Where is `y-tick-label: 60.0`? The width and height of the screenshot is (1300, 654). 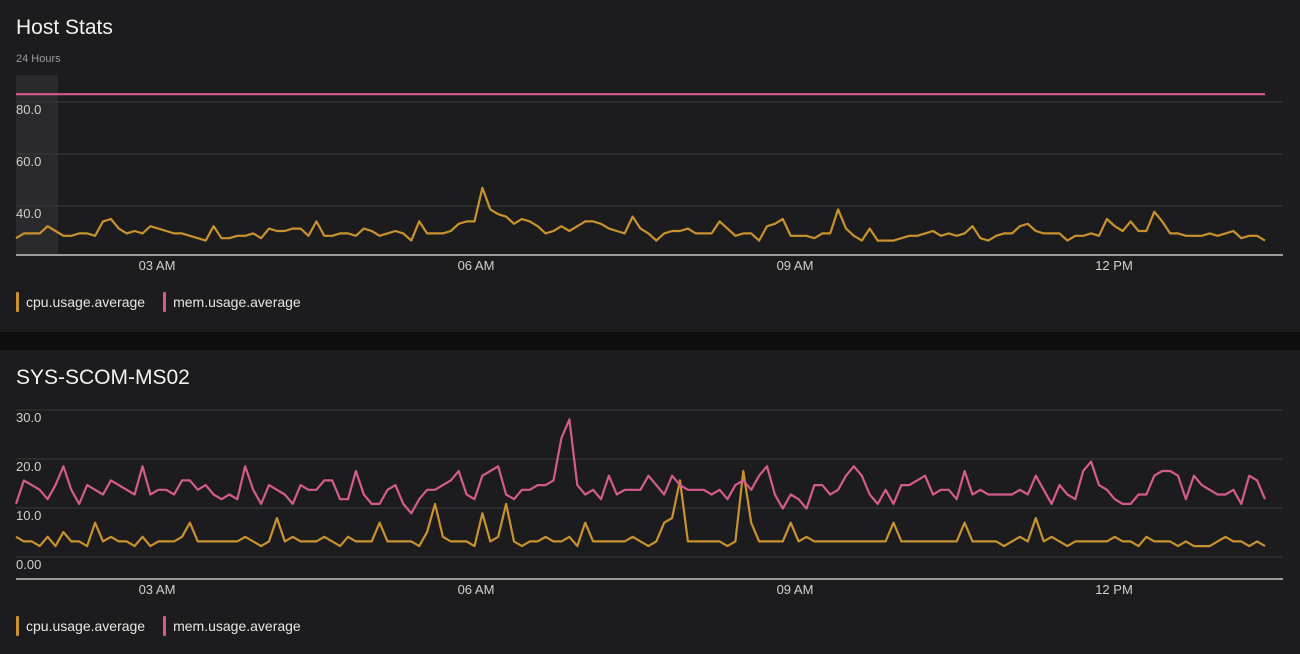
y-tick-label: 60.0 is located at coordinates (28, 161).